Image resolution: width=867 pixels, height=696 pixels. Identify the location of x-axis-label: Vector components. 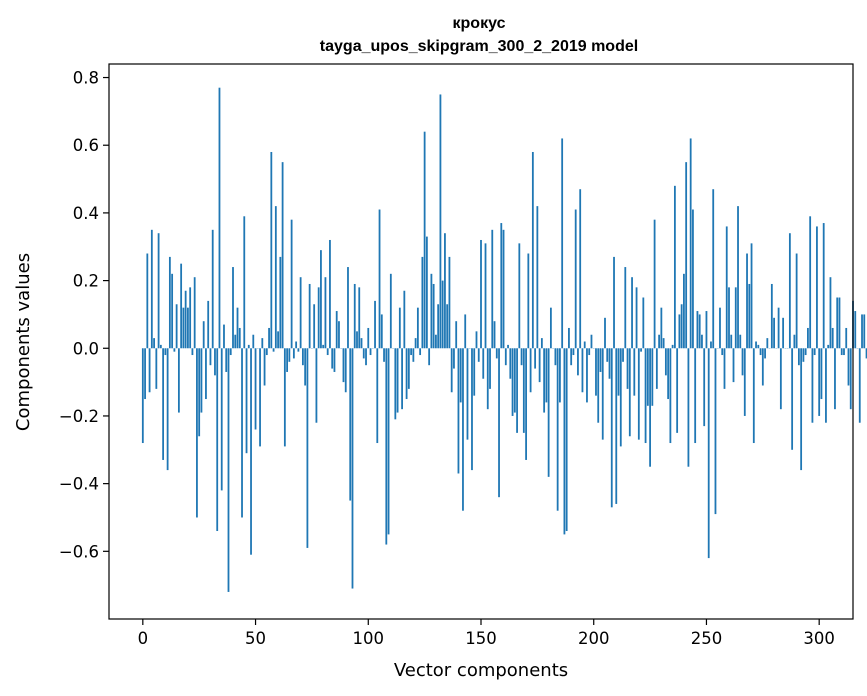
(481, 670).